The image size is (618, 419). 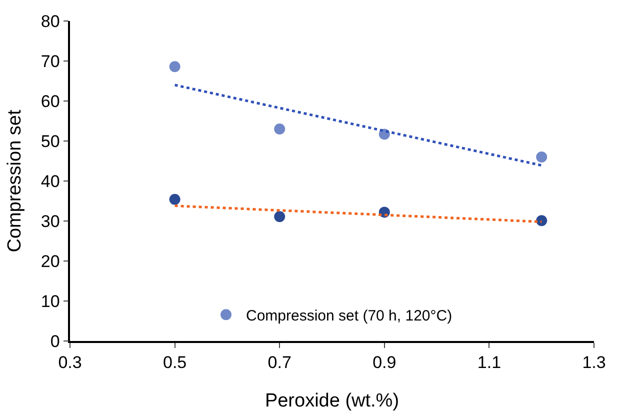 I want to click on x-tick-label: 0.9, so click(x=384, y=362).